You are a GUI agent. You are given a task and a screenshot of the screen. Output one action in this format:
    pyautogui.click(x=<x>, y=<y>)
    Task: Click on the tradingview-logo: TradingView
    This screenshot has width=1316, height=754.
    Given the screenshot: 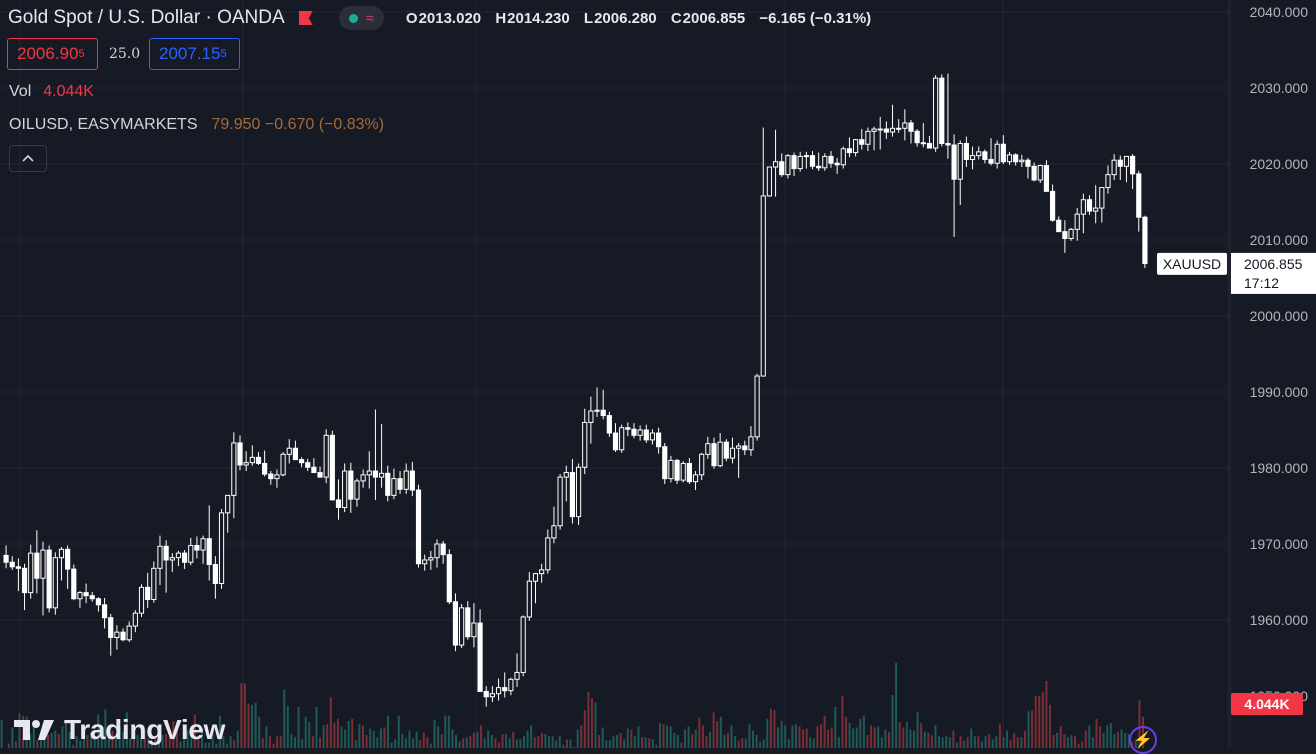 What is the action you would take?
    pyautogui.click(x=119, y=730)
    